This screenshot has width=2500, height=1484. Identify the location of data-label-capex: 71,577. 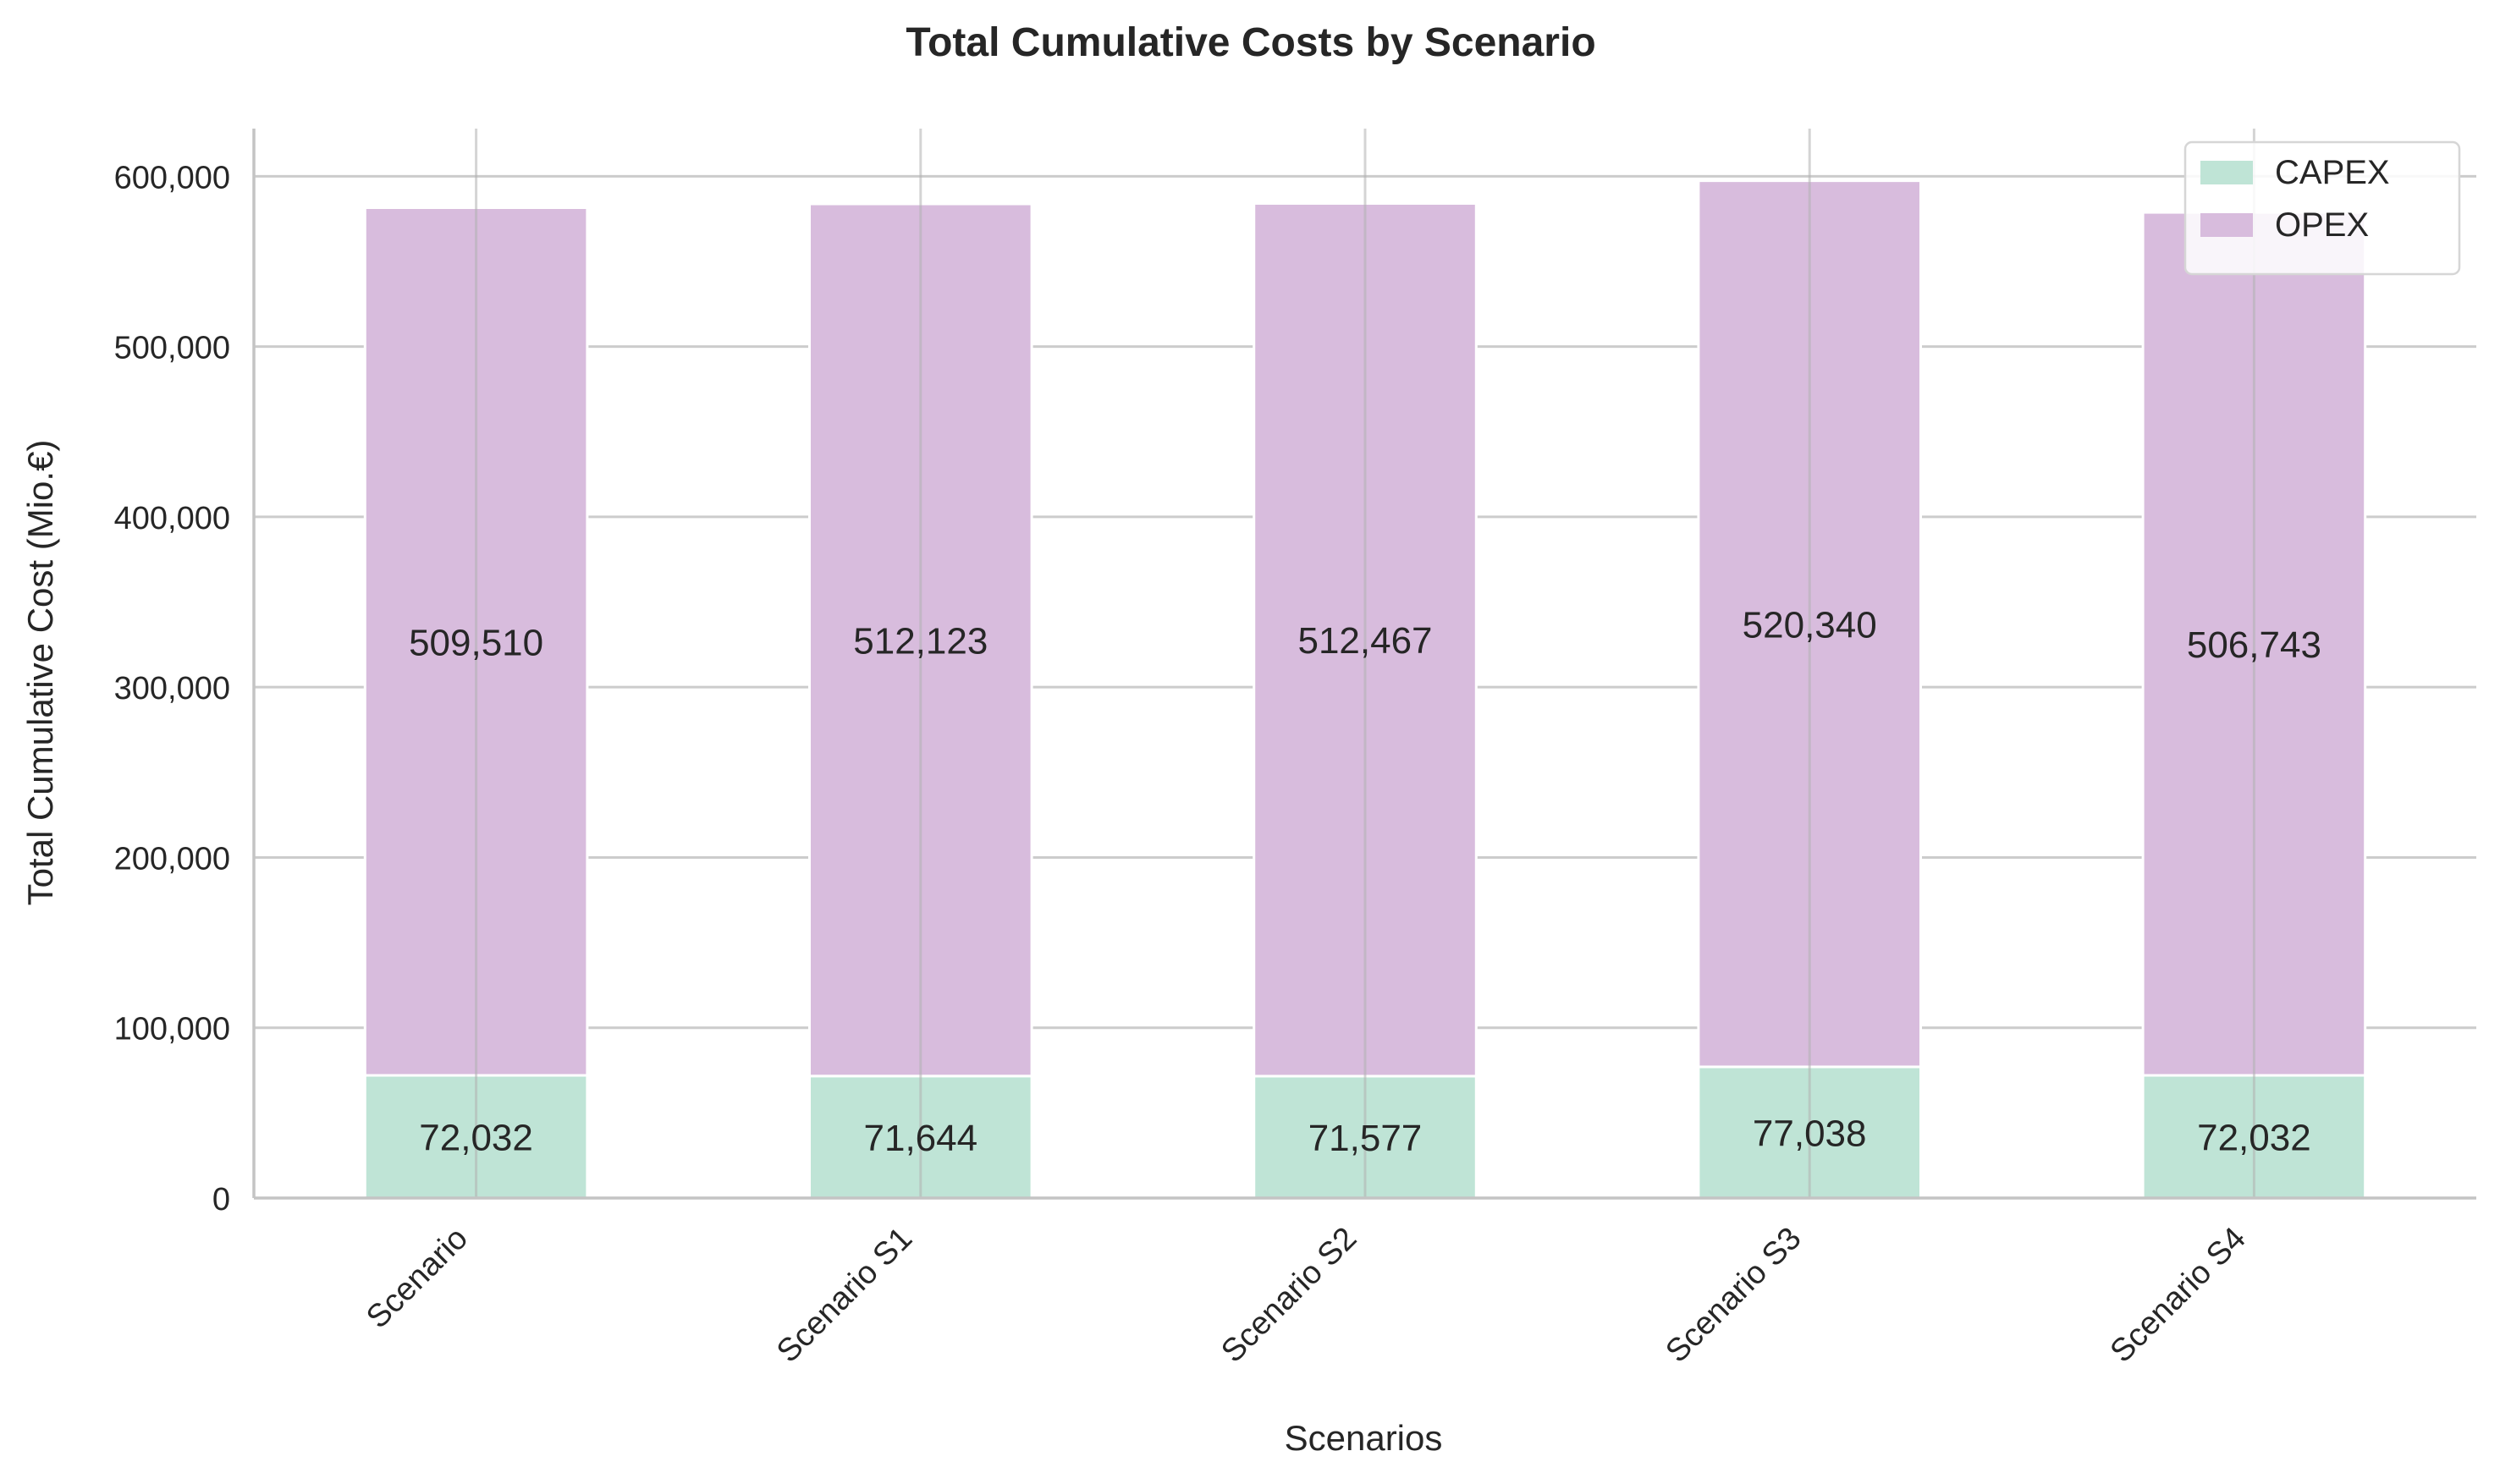
(1365, 1138).